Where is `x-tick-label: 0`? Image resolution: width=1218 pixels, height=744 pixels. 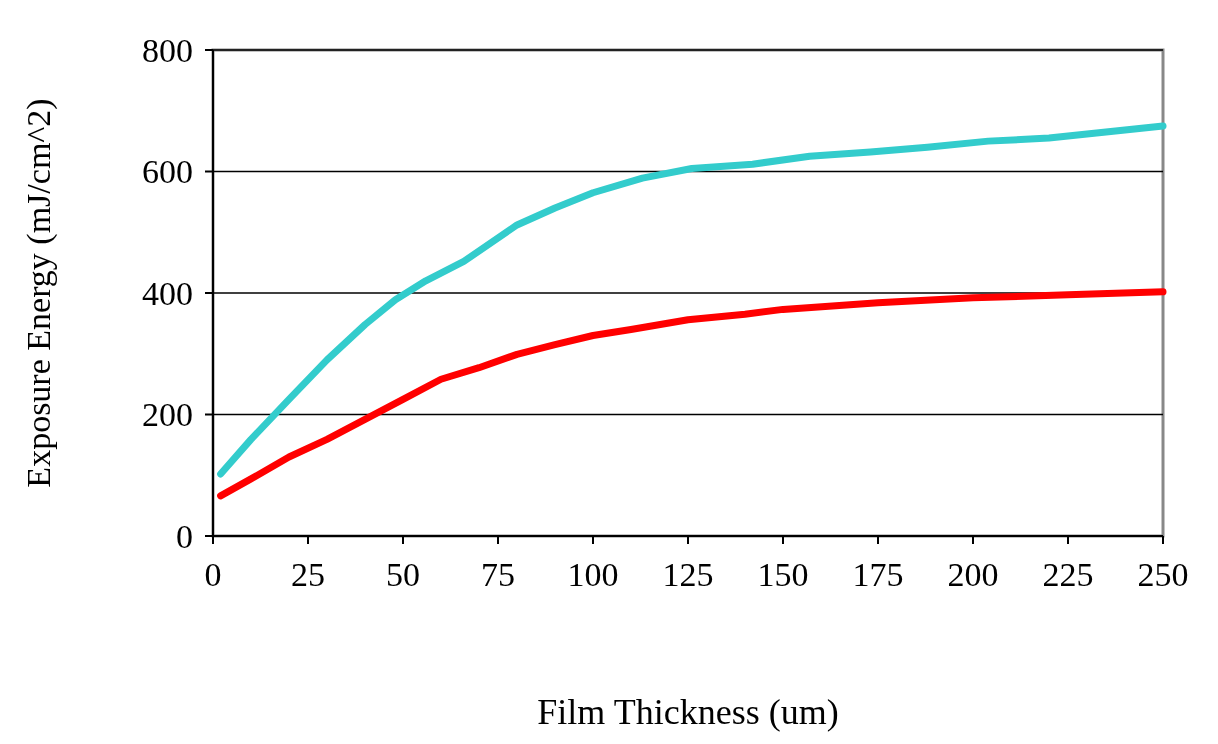 x-tick-label: 0 is located at coordinates (213, 574).